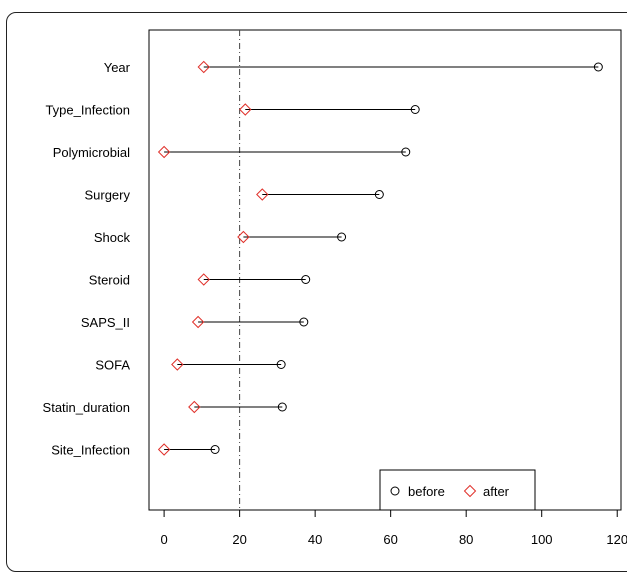  Describe the element at coordinates (616, 539) in the screenshot. I see `x-tick-label: 120` at that location.